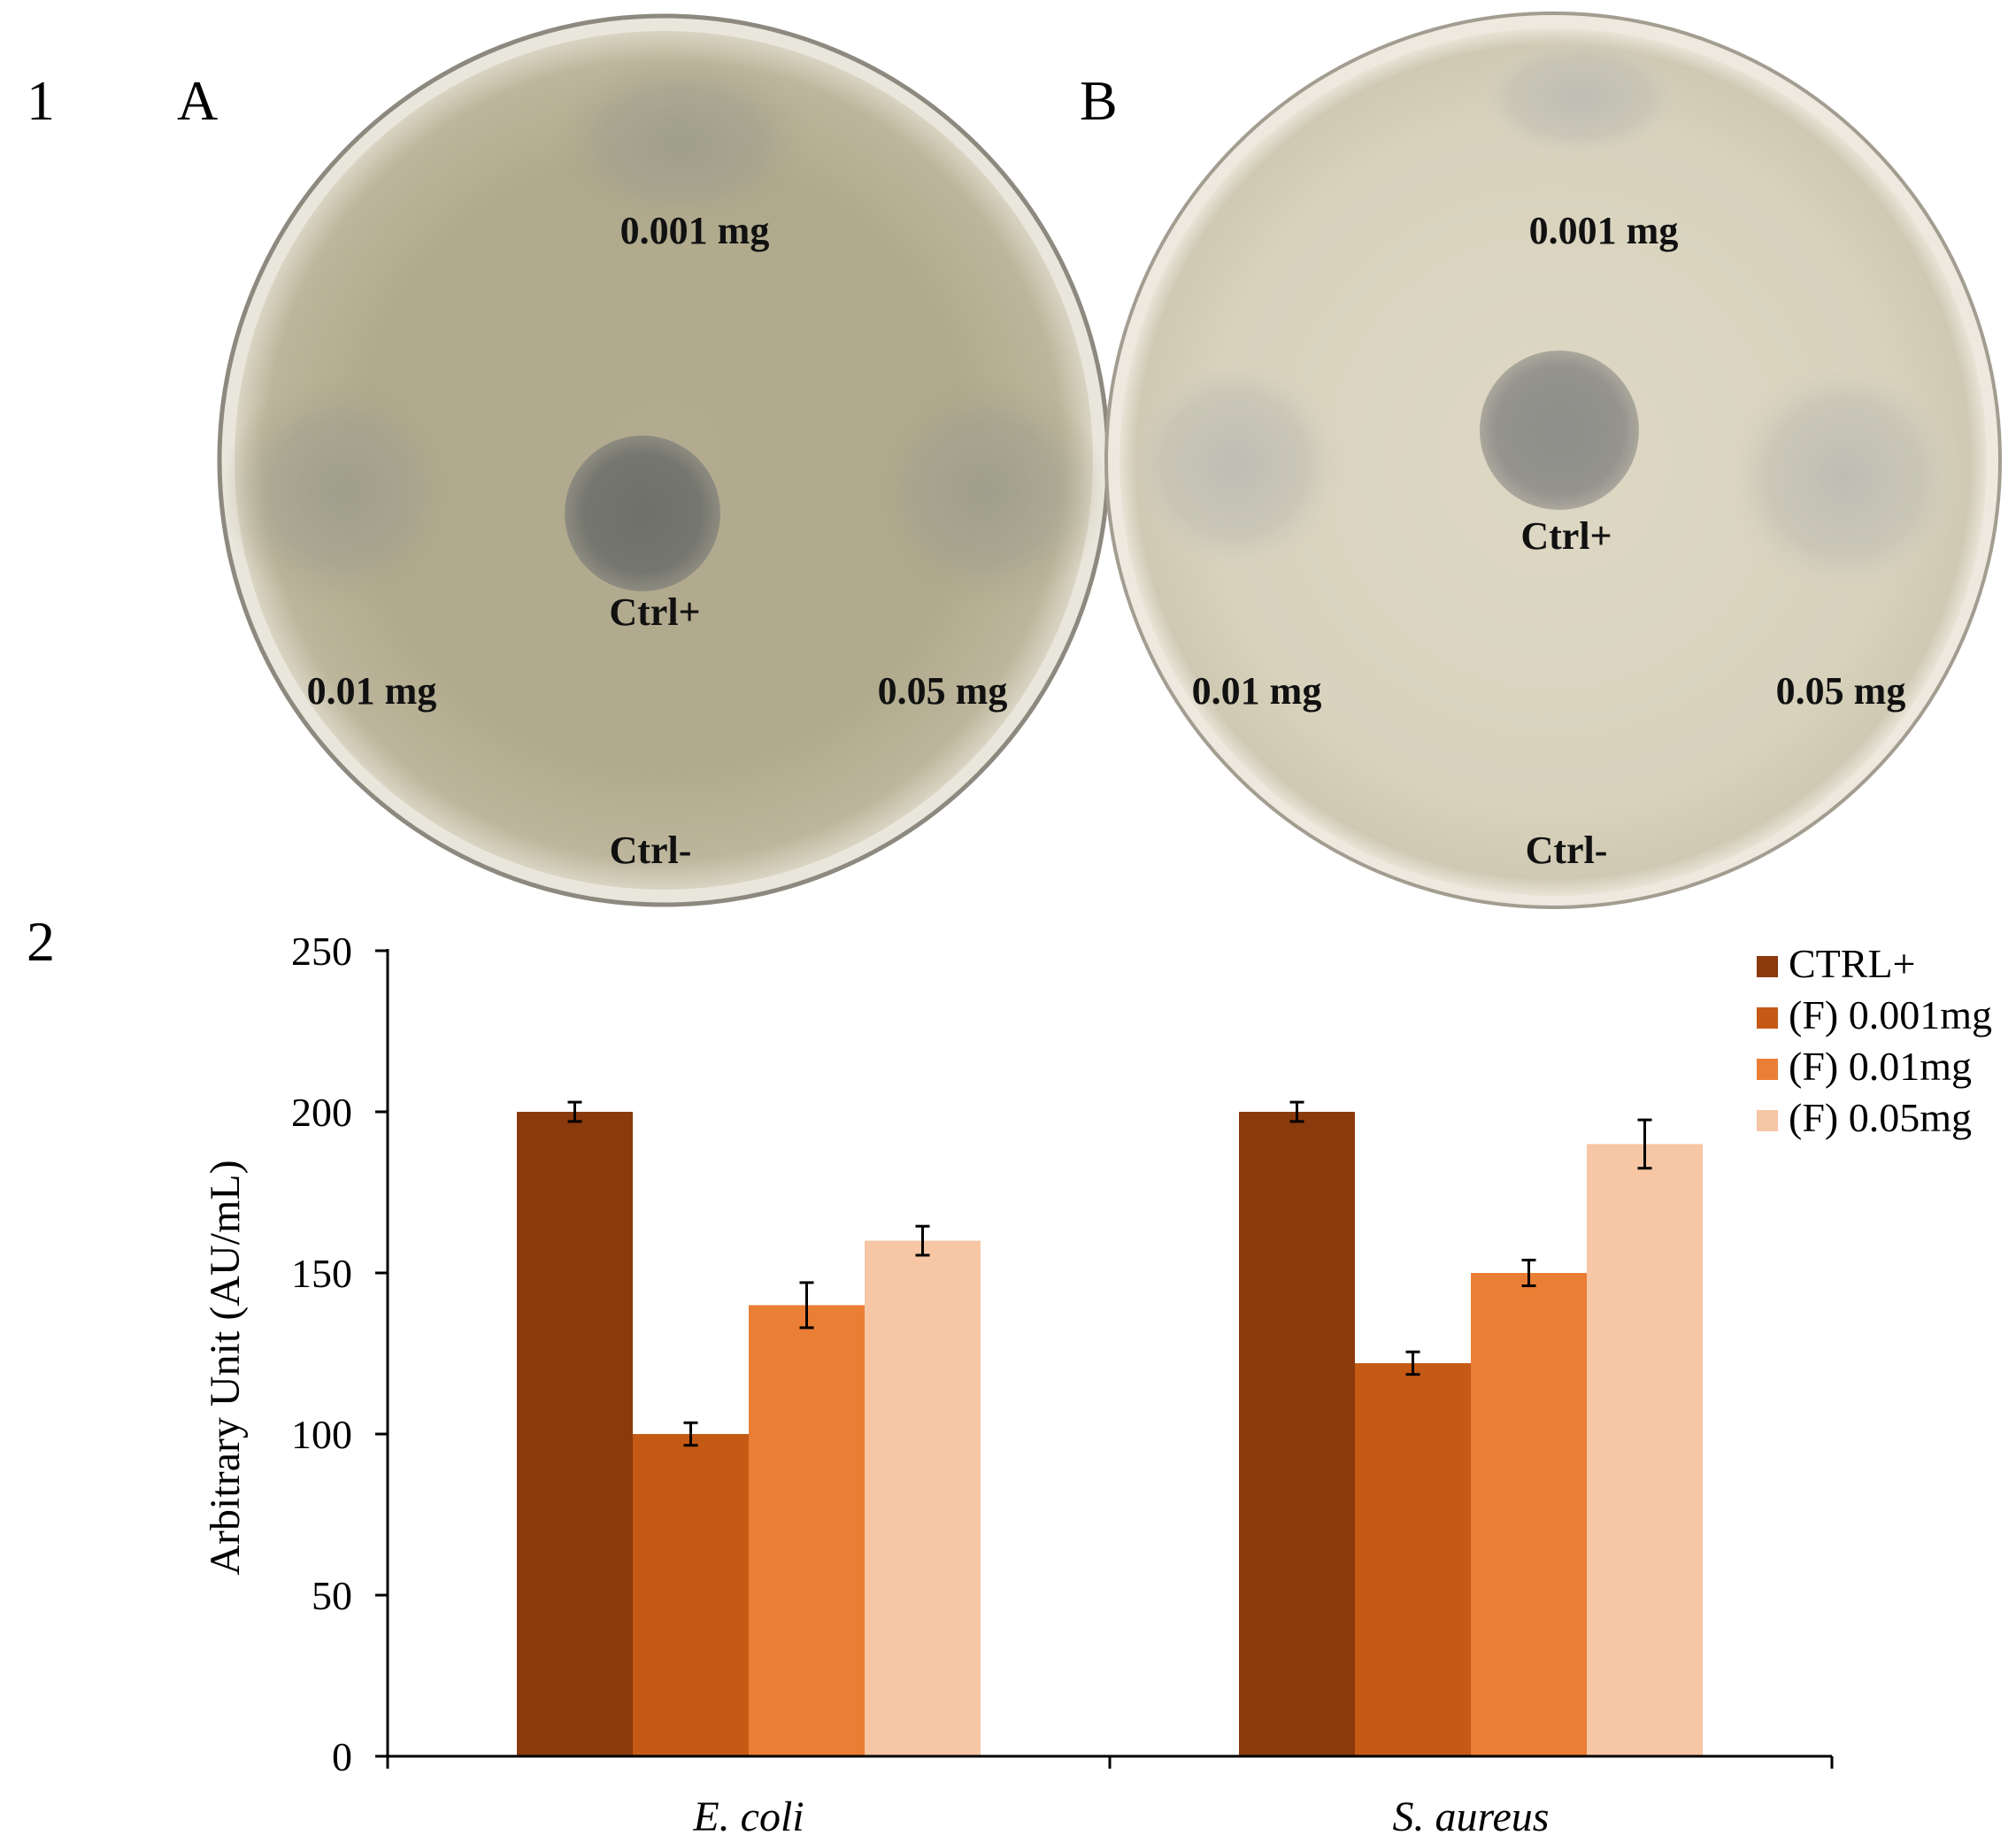  Describe the element at coordinates (1471, 1816) in the screenshot. I see `x-category-label: S. aureus` at that location.